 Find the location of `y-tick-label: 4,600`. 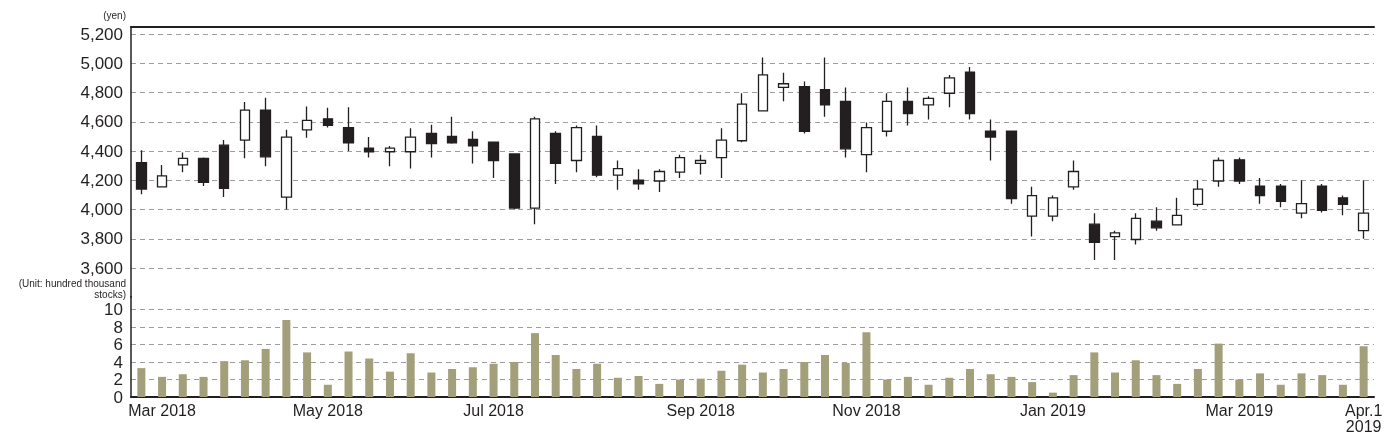

y-tick-label: 4,600 is located at coordinates (101, 122).